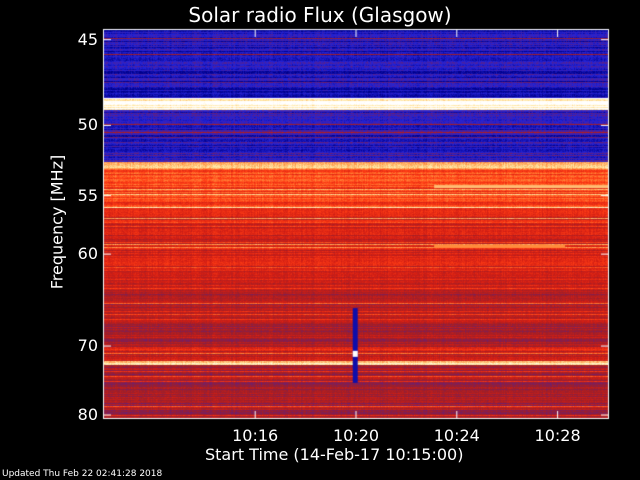 The image size is (640, 480). I want to click on x-tick-label: 10:16, so click(255, 435).